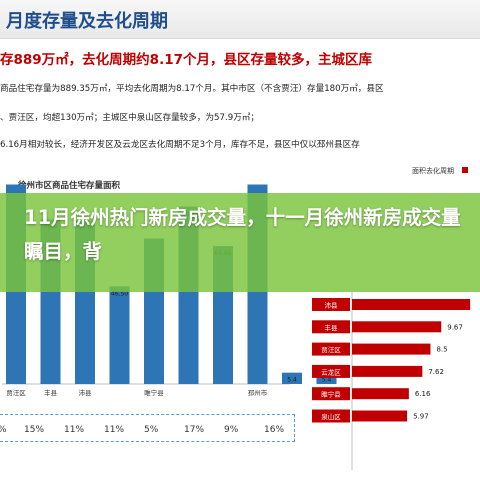  Describe the element at coordinates (34, 430) in the screenshot. I see `percent-cell: 15%` at that location.